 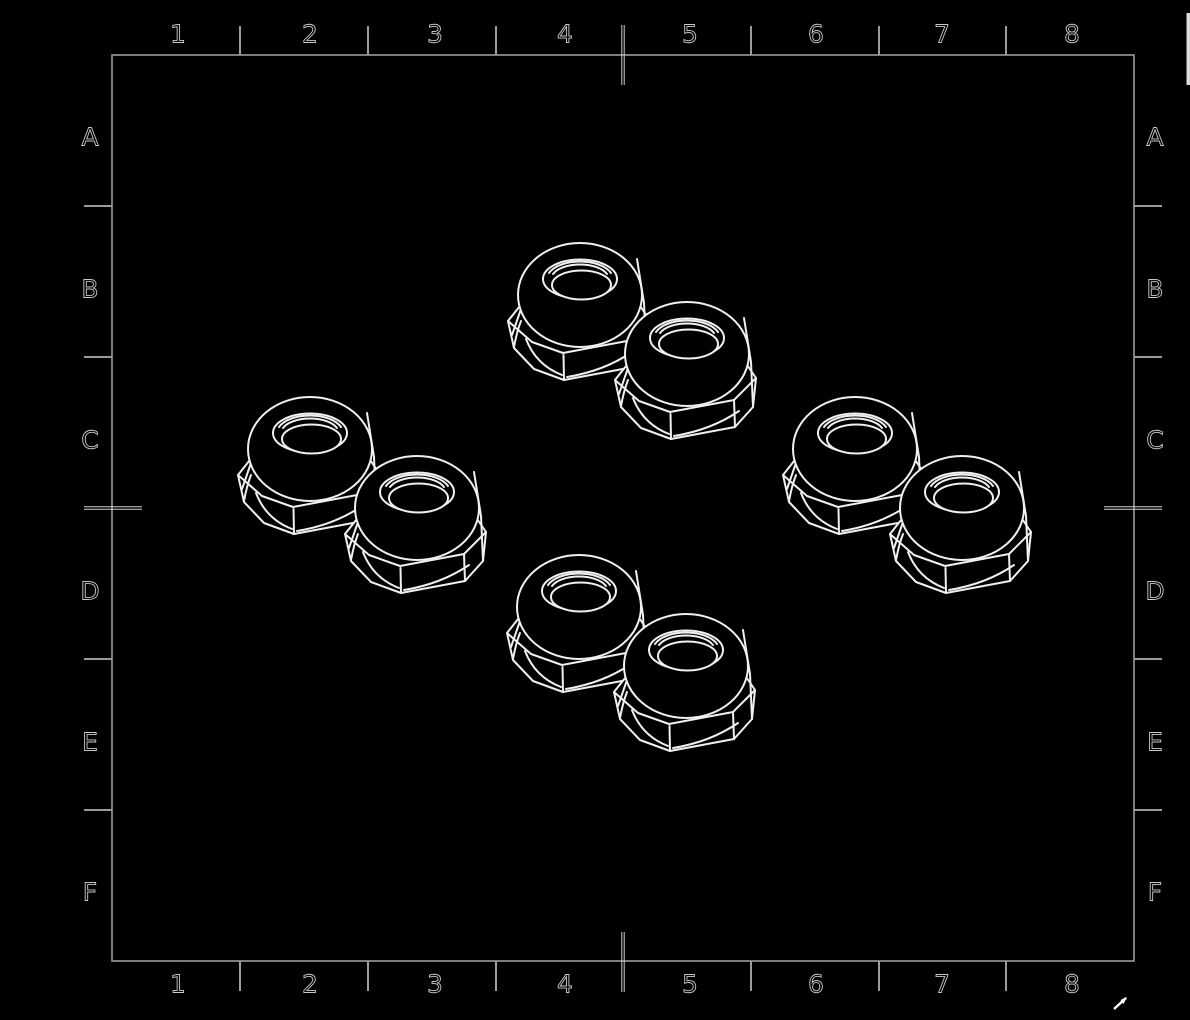 What do you see at coordinates (435, 34) in the screenshot?
I see `column-label-top: 3` at bounding box center [435, 34].